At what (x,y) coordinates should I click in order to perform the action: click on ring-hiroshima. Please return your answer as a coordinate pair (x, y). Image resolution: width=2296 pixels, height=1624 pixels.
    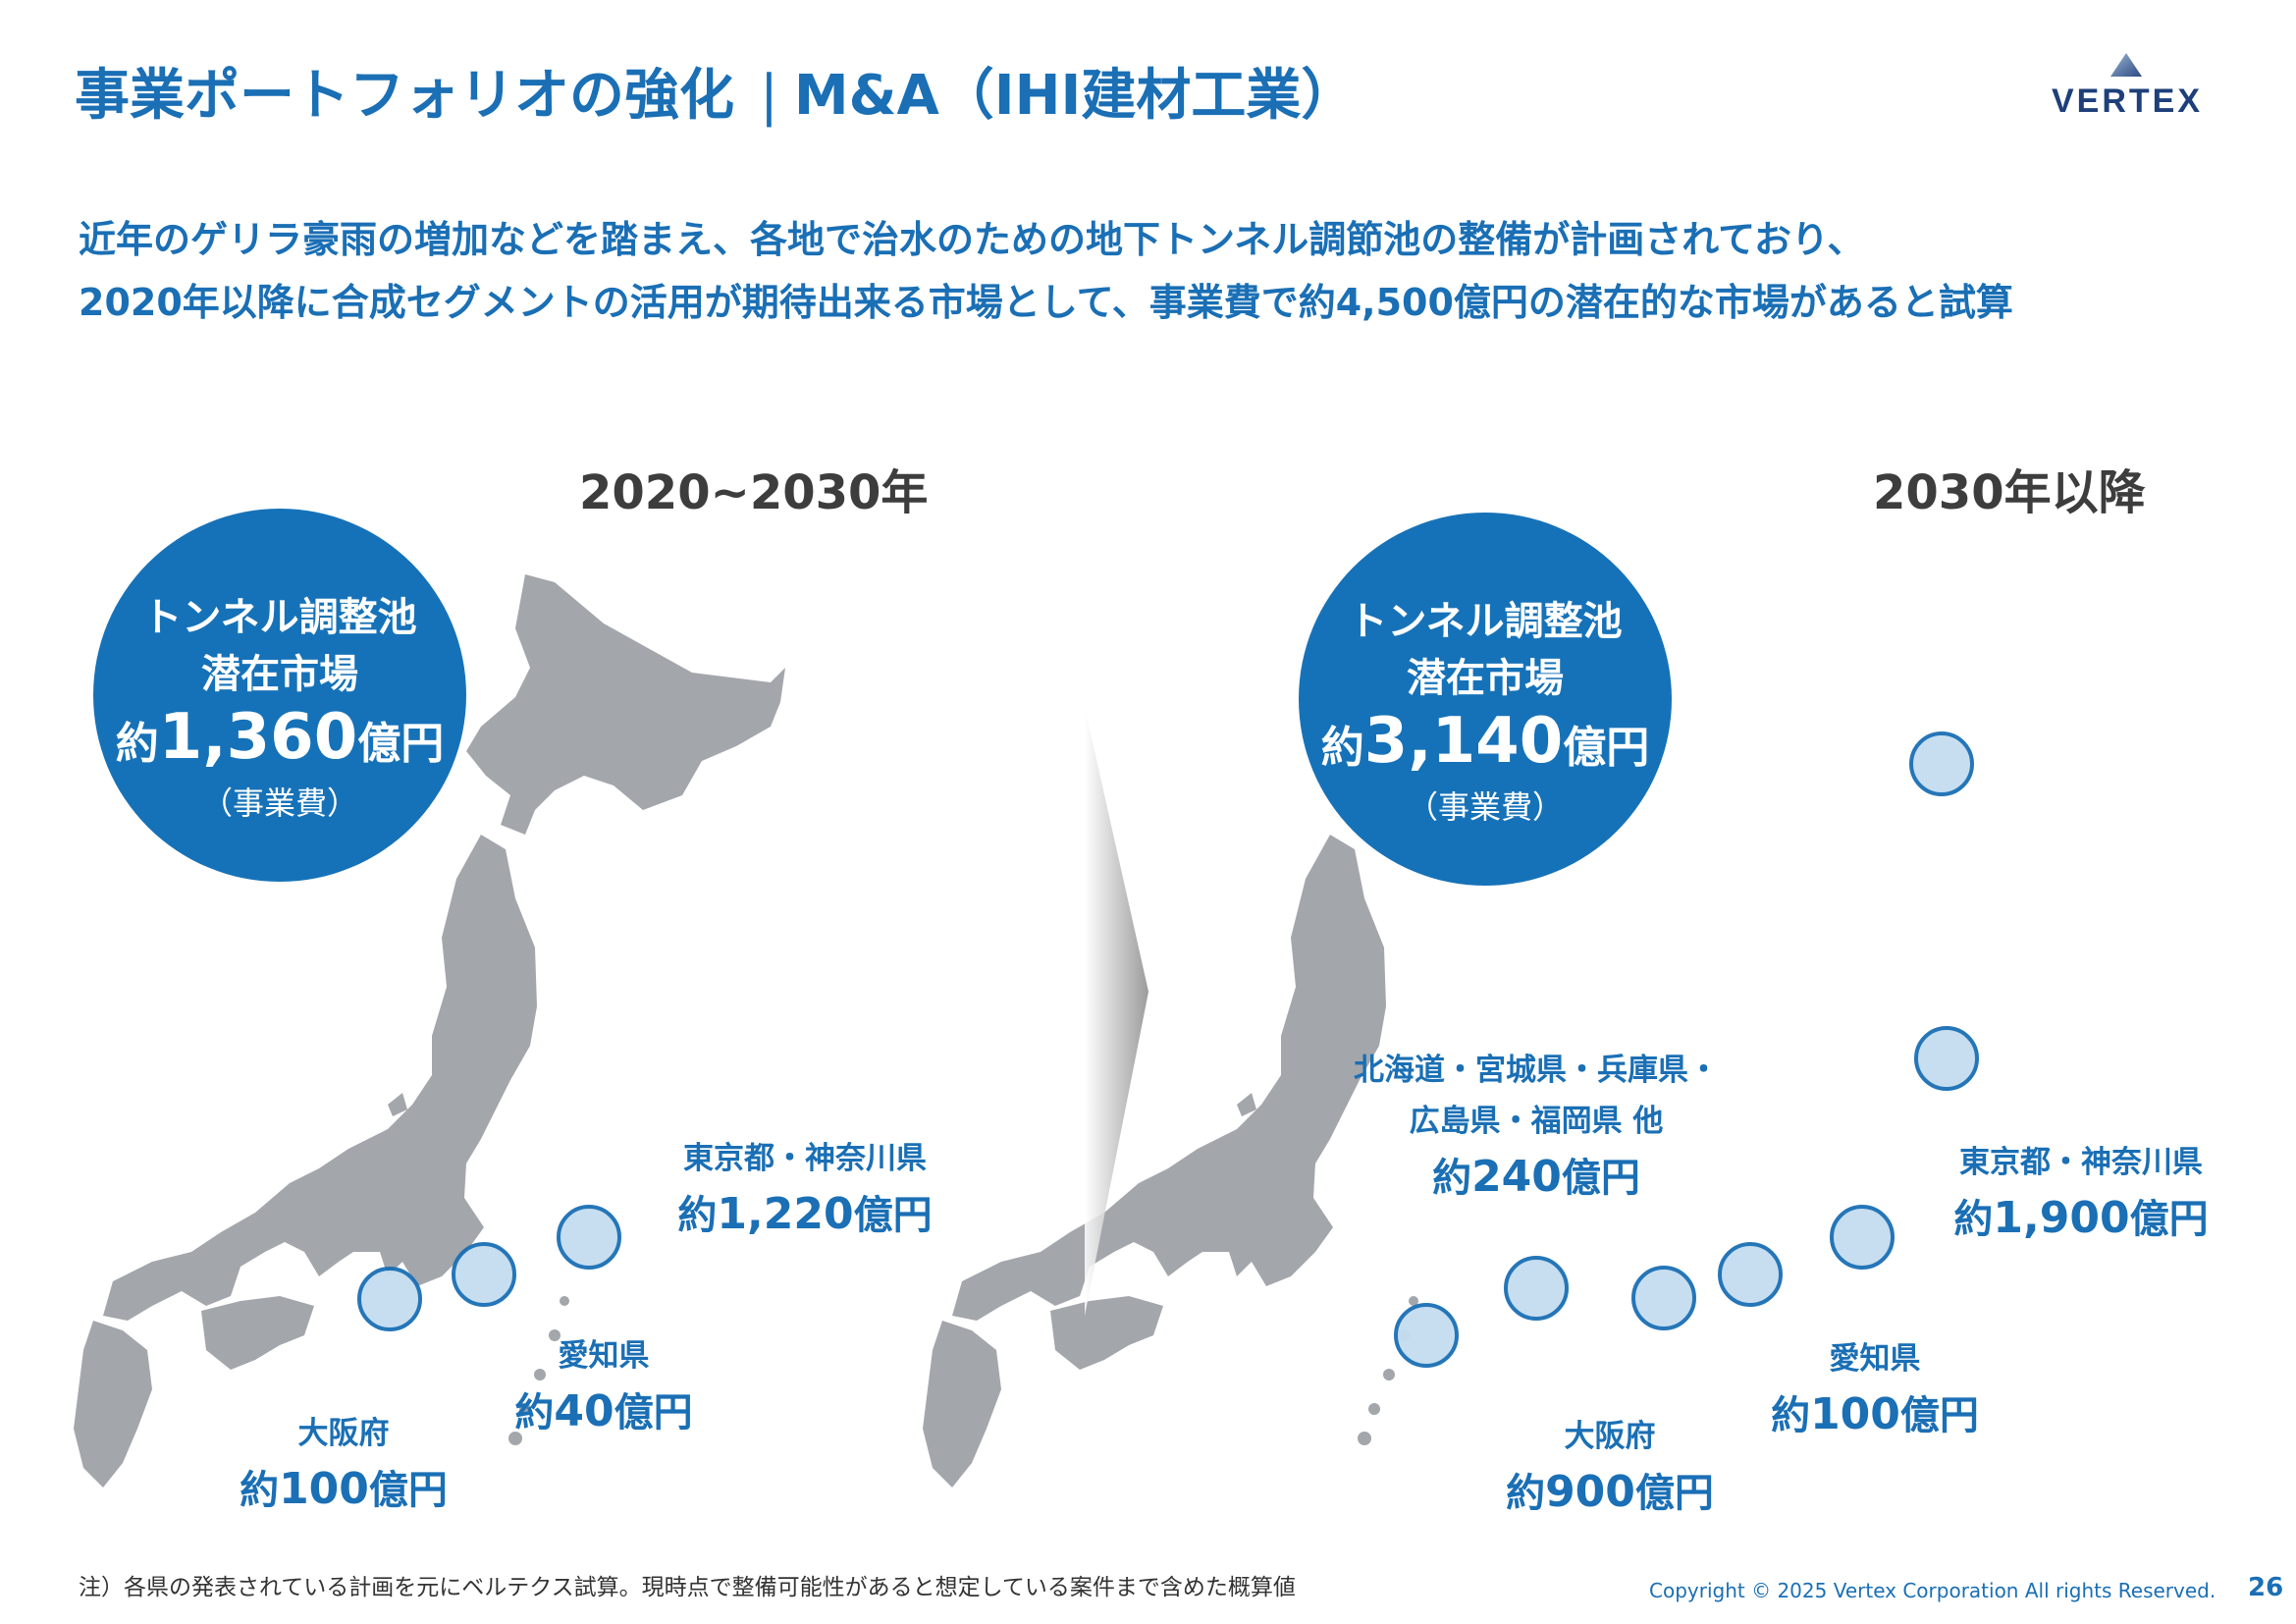
    Looking at the image, I should click on (1537, 1288).